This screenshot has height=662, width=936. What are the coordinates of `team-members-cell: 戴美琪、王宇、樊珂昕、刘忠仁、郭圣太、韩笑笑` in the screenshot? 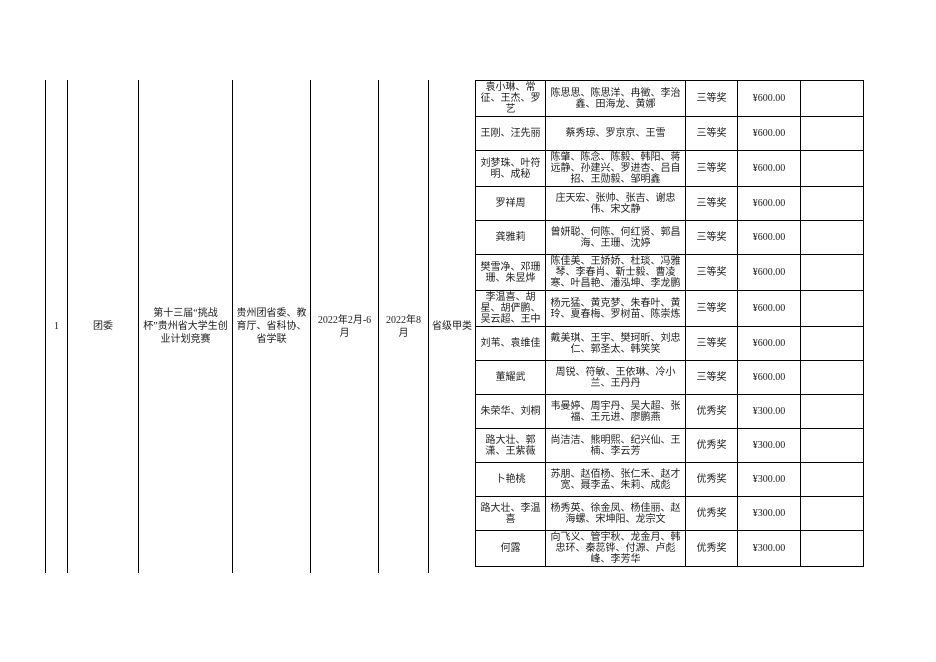 It's located at (615, 343).